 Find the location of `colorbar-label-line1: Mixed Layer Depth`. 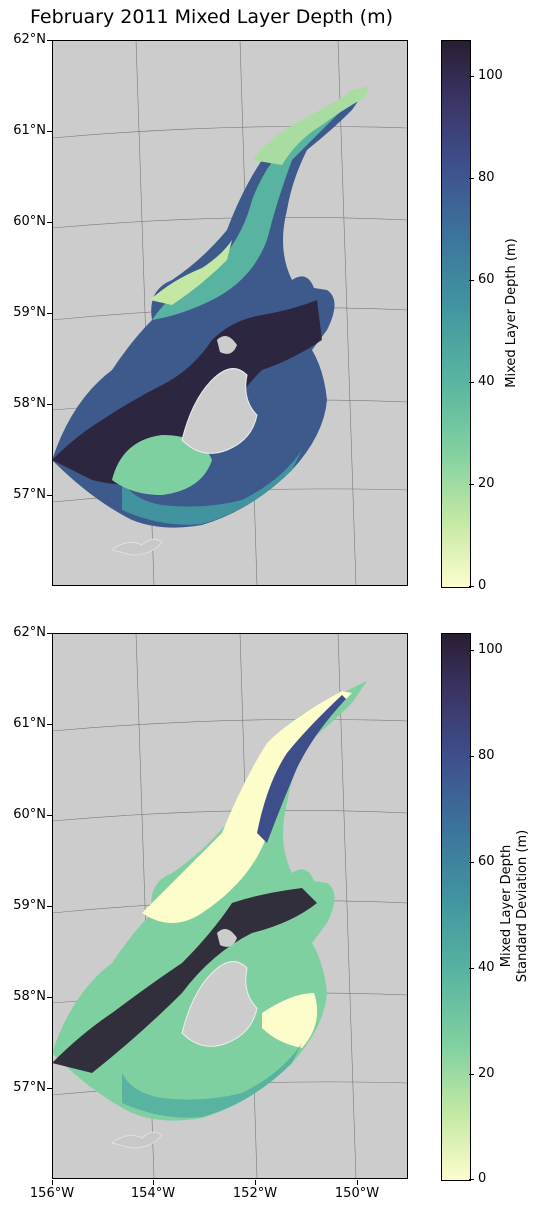

colorbar-label-line1: Mixed Layer Depth is located at coordinates (506, 906).